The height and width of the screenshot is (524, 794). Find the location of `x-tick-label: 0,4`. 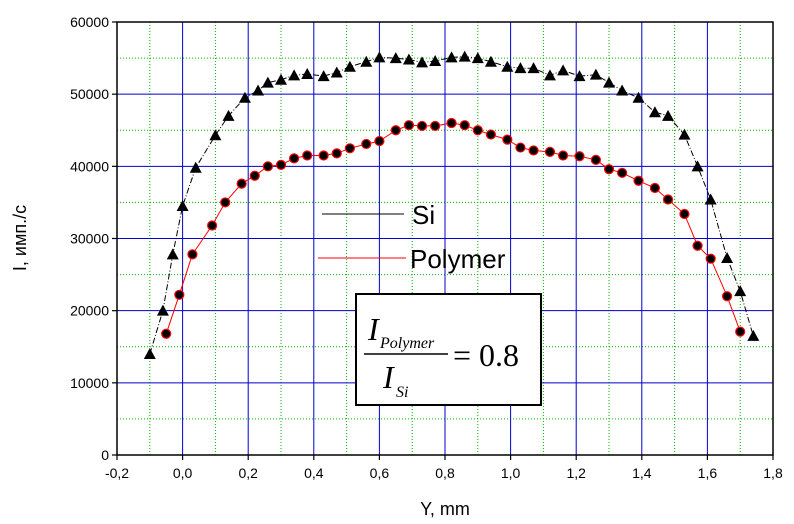

x-tick-label: 0,4 is located at coordinates (314, 473).